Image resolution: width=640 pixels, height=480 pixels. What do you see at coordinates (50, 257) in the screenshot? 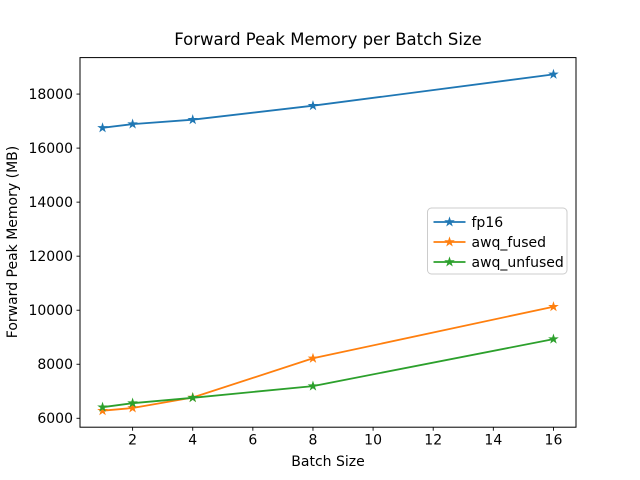
I see `y-tick-label: 12000` at bounding box center [50, 257].